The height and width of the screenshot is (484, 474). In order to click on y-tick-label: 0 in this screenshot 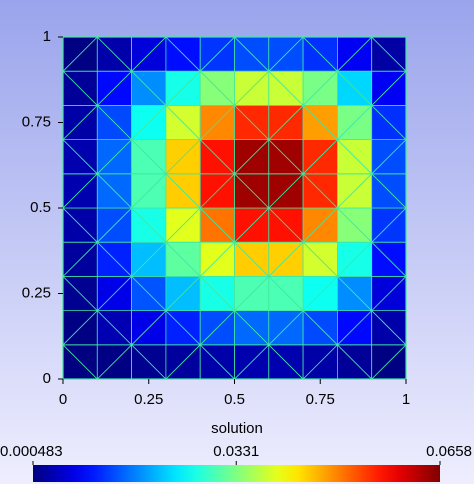, I will do `click(47, 378)`.